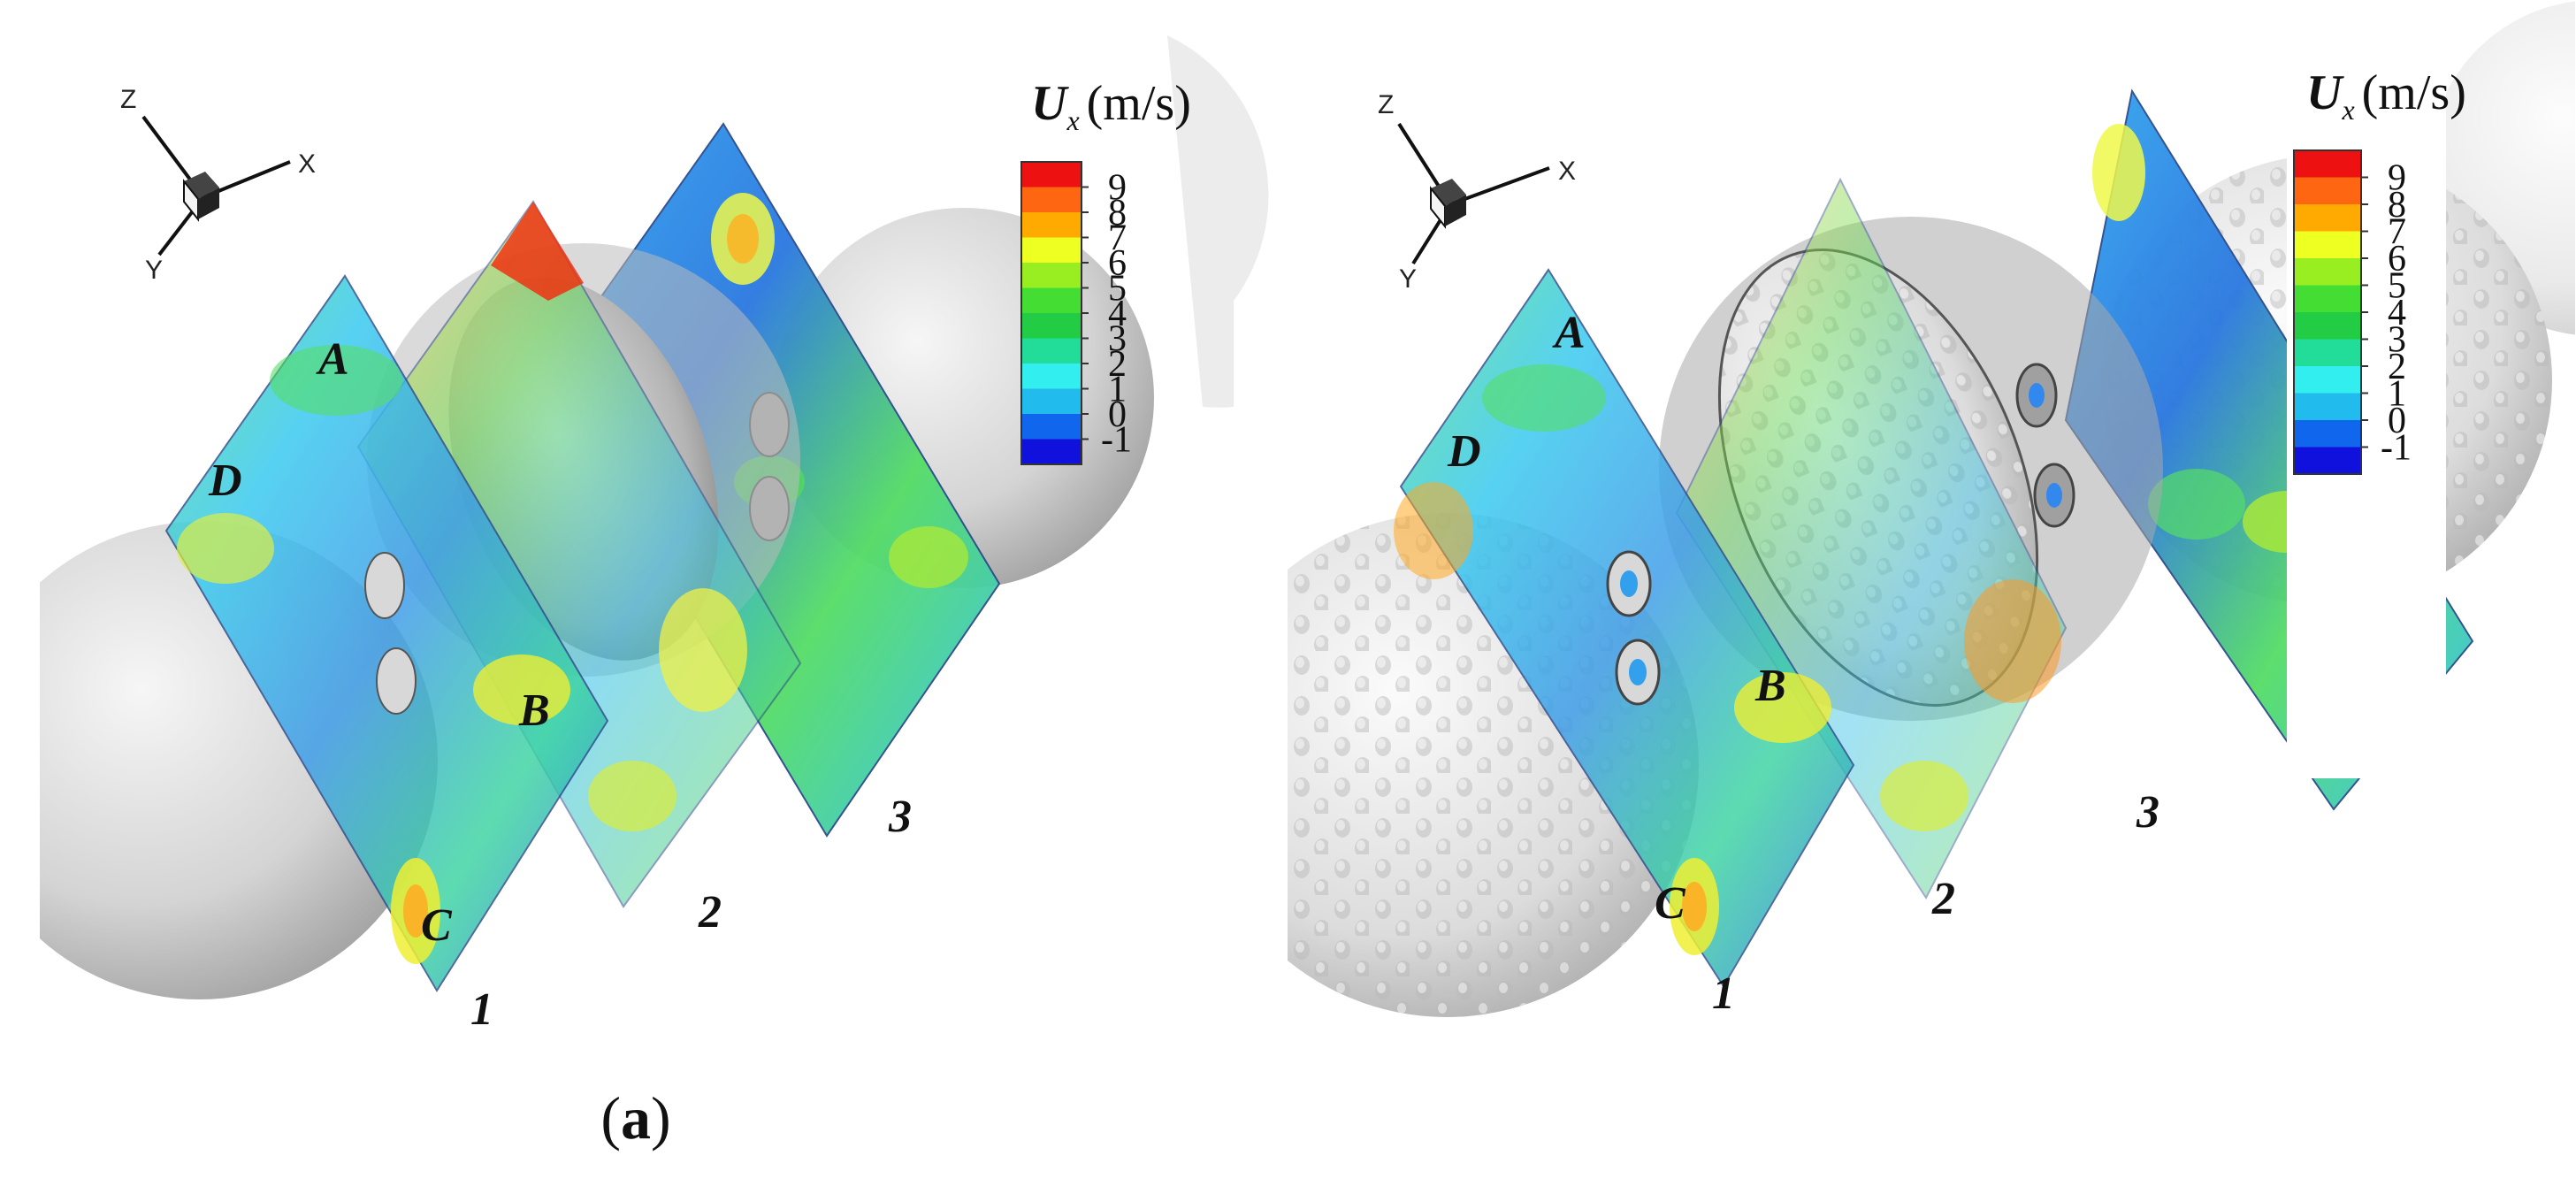 The image size is (2576, 1194). I want to click on colorbar-title-a: Ux (m/s), so click(1111, 106).